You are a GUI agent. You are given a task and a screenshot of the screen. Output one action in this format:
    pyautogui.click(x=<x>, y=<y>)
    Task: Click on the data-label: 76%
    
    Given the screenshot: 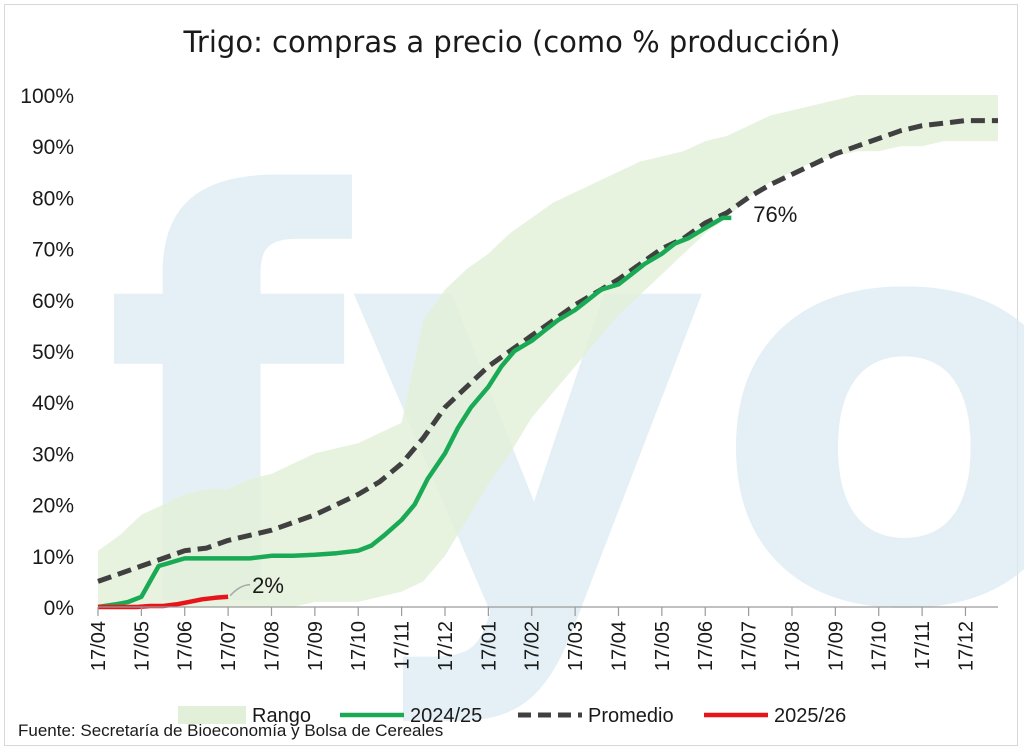 What is the action you would take?
    pyautogui.click(x=775, y=214)
    